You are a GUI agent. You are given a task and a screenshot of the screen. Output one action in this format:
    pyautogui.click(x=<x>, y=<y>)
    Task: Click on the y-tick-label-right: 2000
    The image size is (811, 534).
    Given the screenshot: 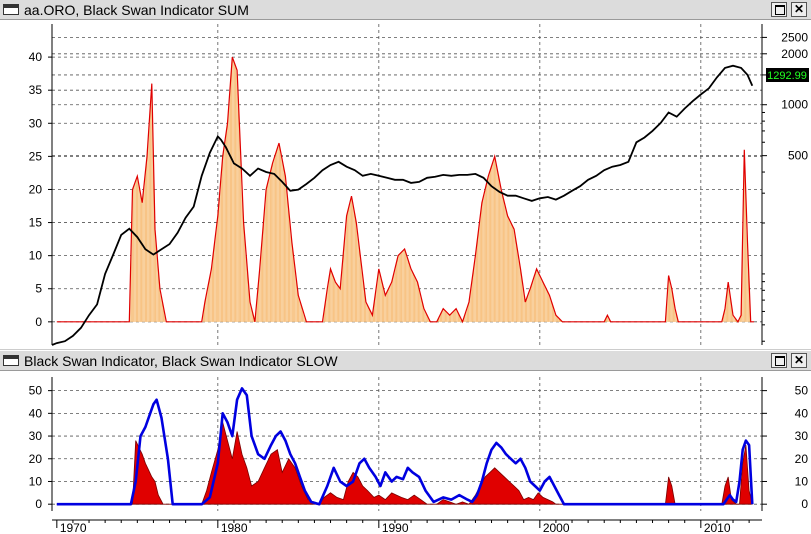 What is the action you would take?
    pyautogui.click(x=794, y=54)
    